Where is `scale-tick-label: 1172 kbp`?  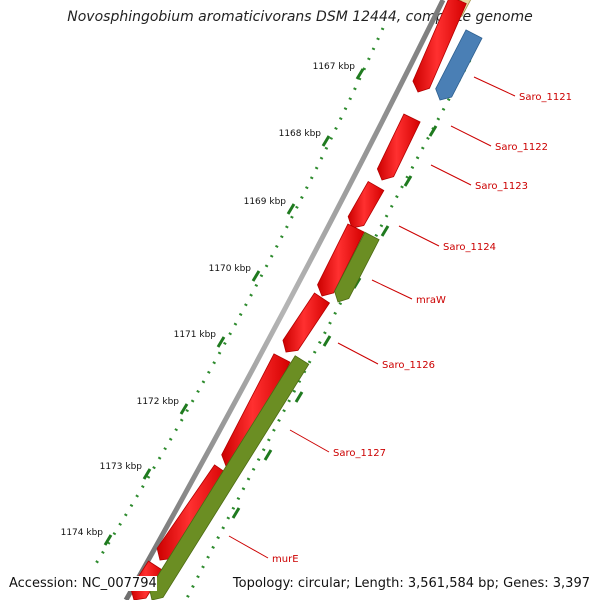 scale-tick-label: 1172 kbp is located at coordinates (158, 402).